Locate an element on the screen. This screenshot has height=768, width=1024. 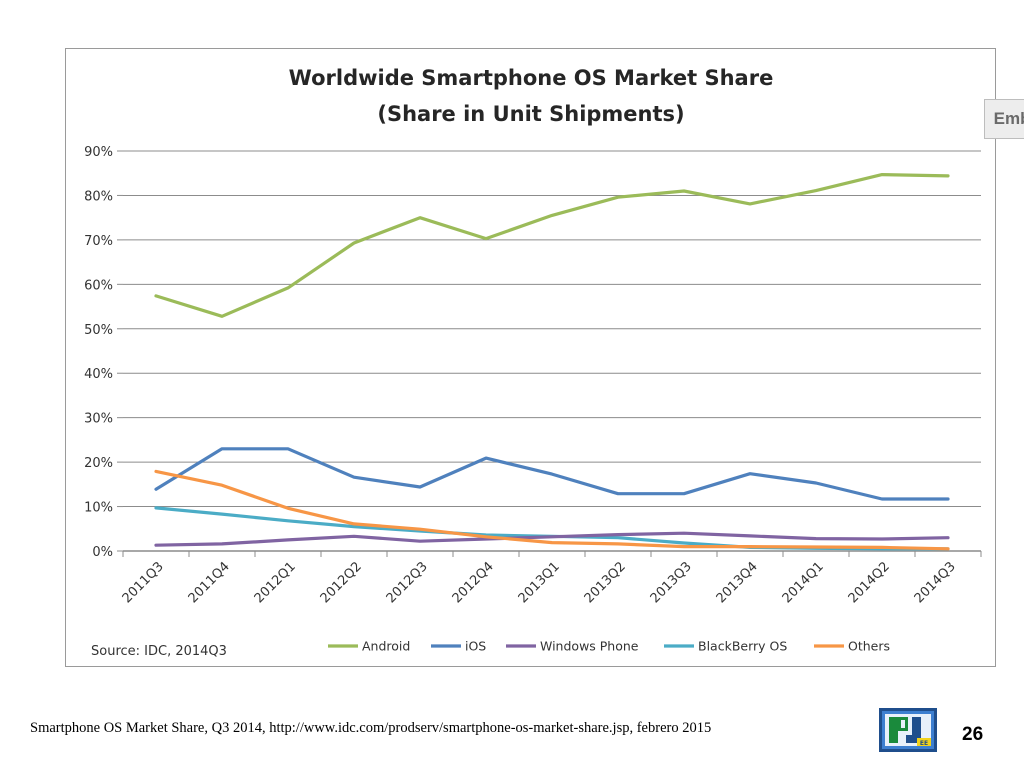
legend-label-android: Android is located at coordinates (386, 646).